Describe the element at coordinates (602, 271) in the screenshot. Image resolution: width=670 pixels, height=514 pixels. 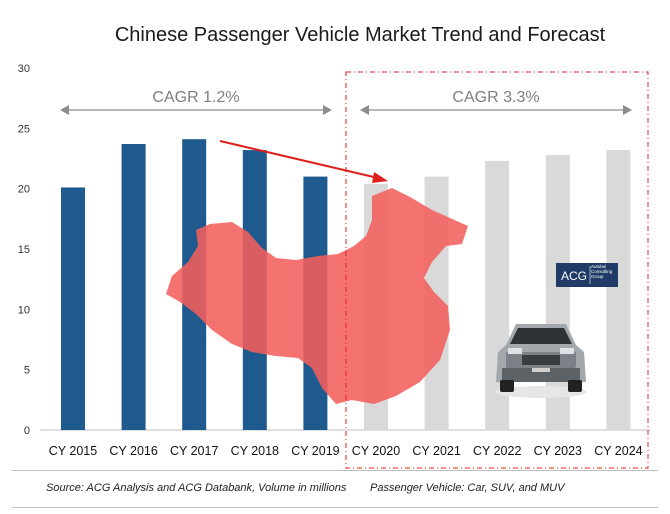
I see `acg-logo-name: Autobei Consulting Group` at that location.